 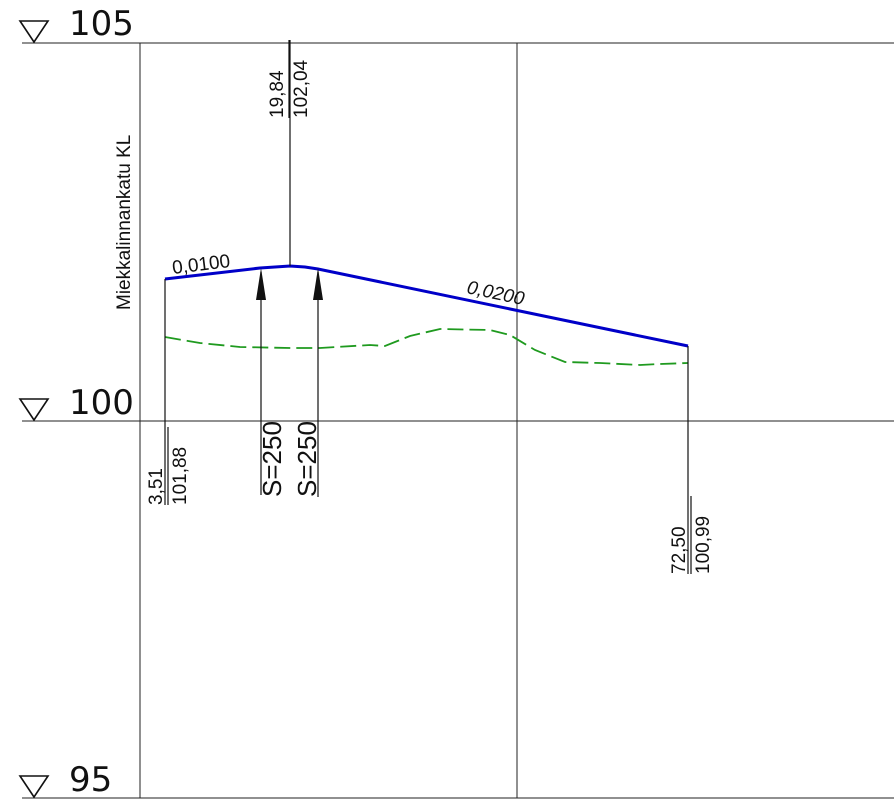 What do you see at coordinates (124, 222) in the screenshot?
I see `street-name-label: Miekkalinnankatu KL` at bounding box center [124, 222].